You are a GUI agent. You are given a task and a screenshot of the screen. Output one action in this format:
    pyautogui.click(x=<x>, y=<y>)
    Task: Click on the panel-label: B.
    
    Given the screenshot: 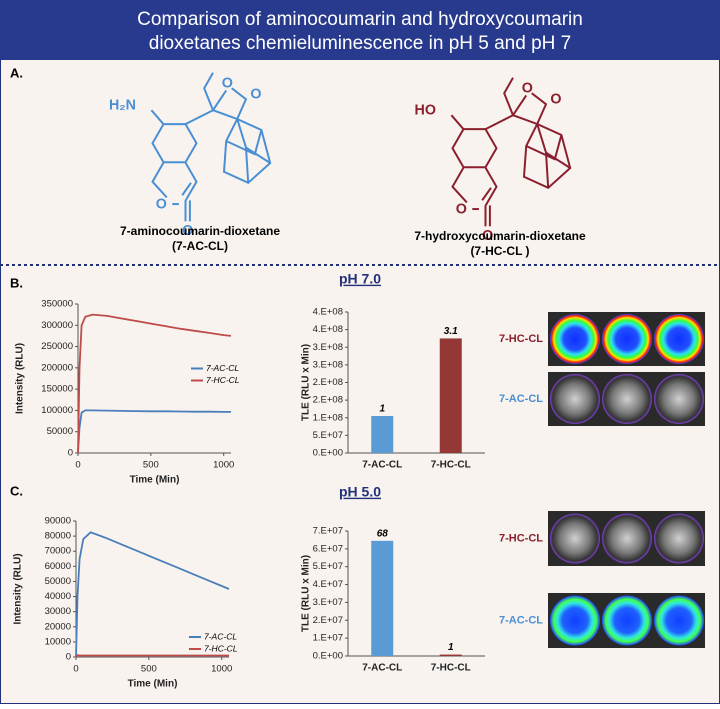 What is the action you would take?
    pyautogui.click(x=16, y=282)
    